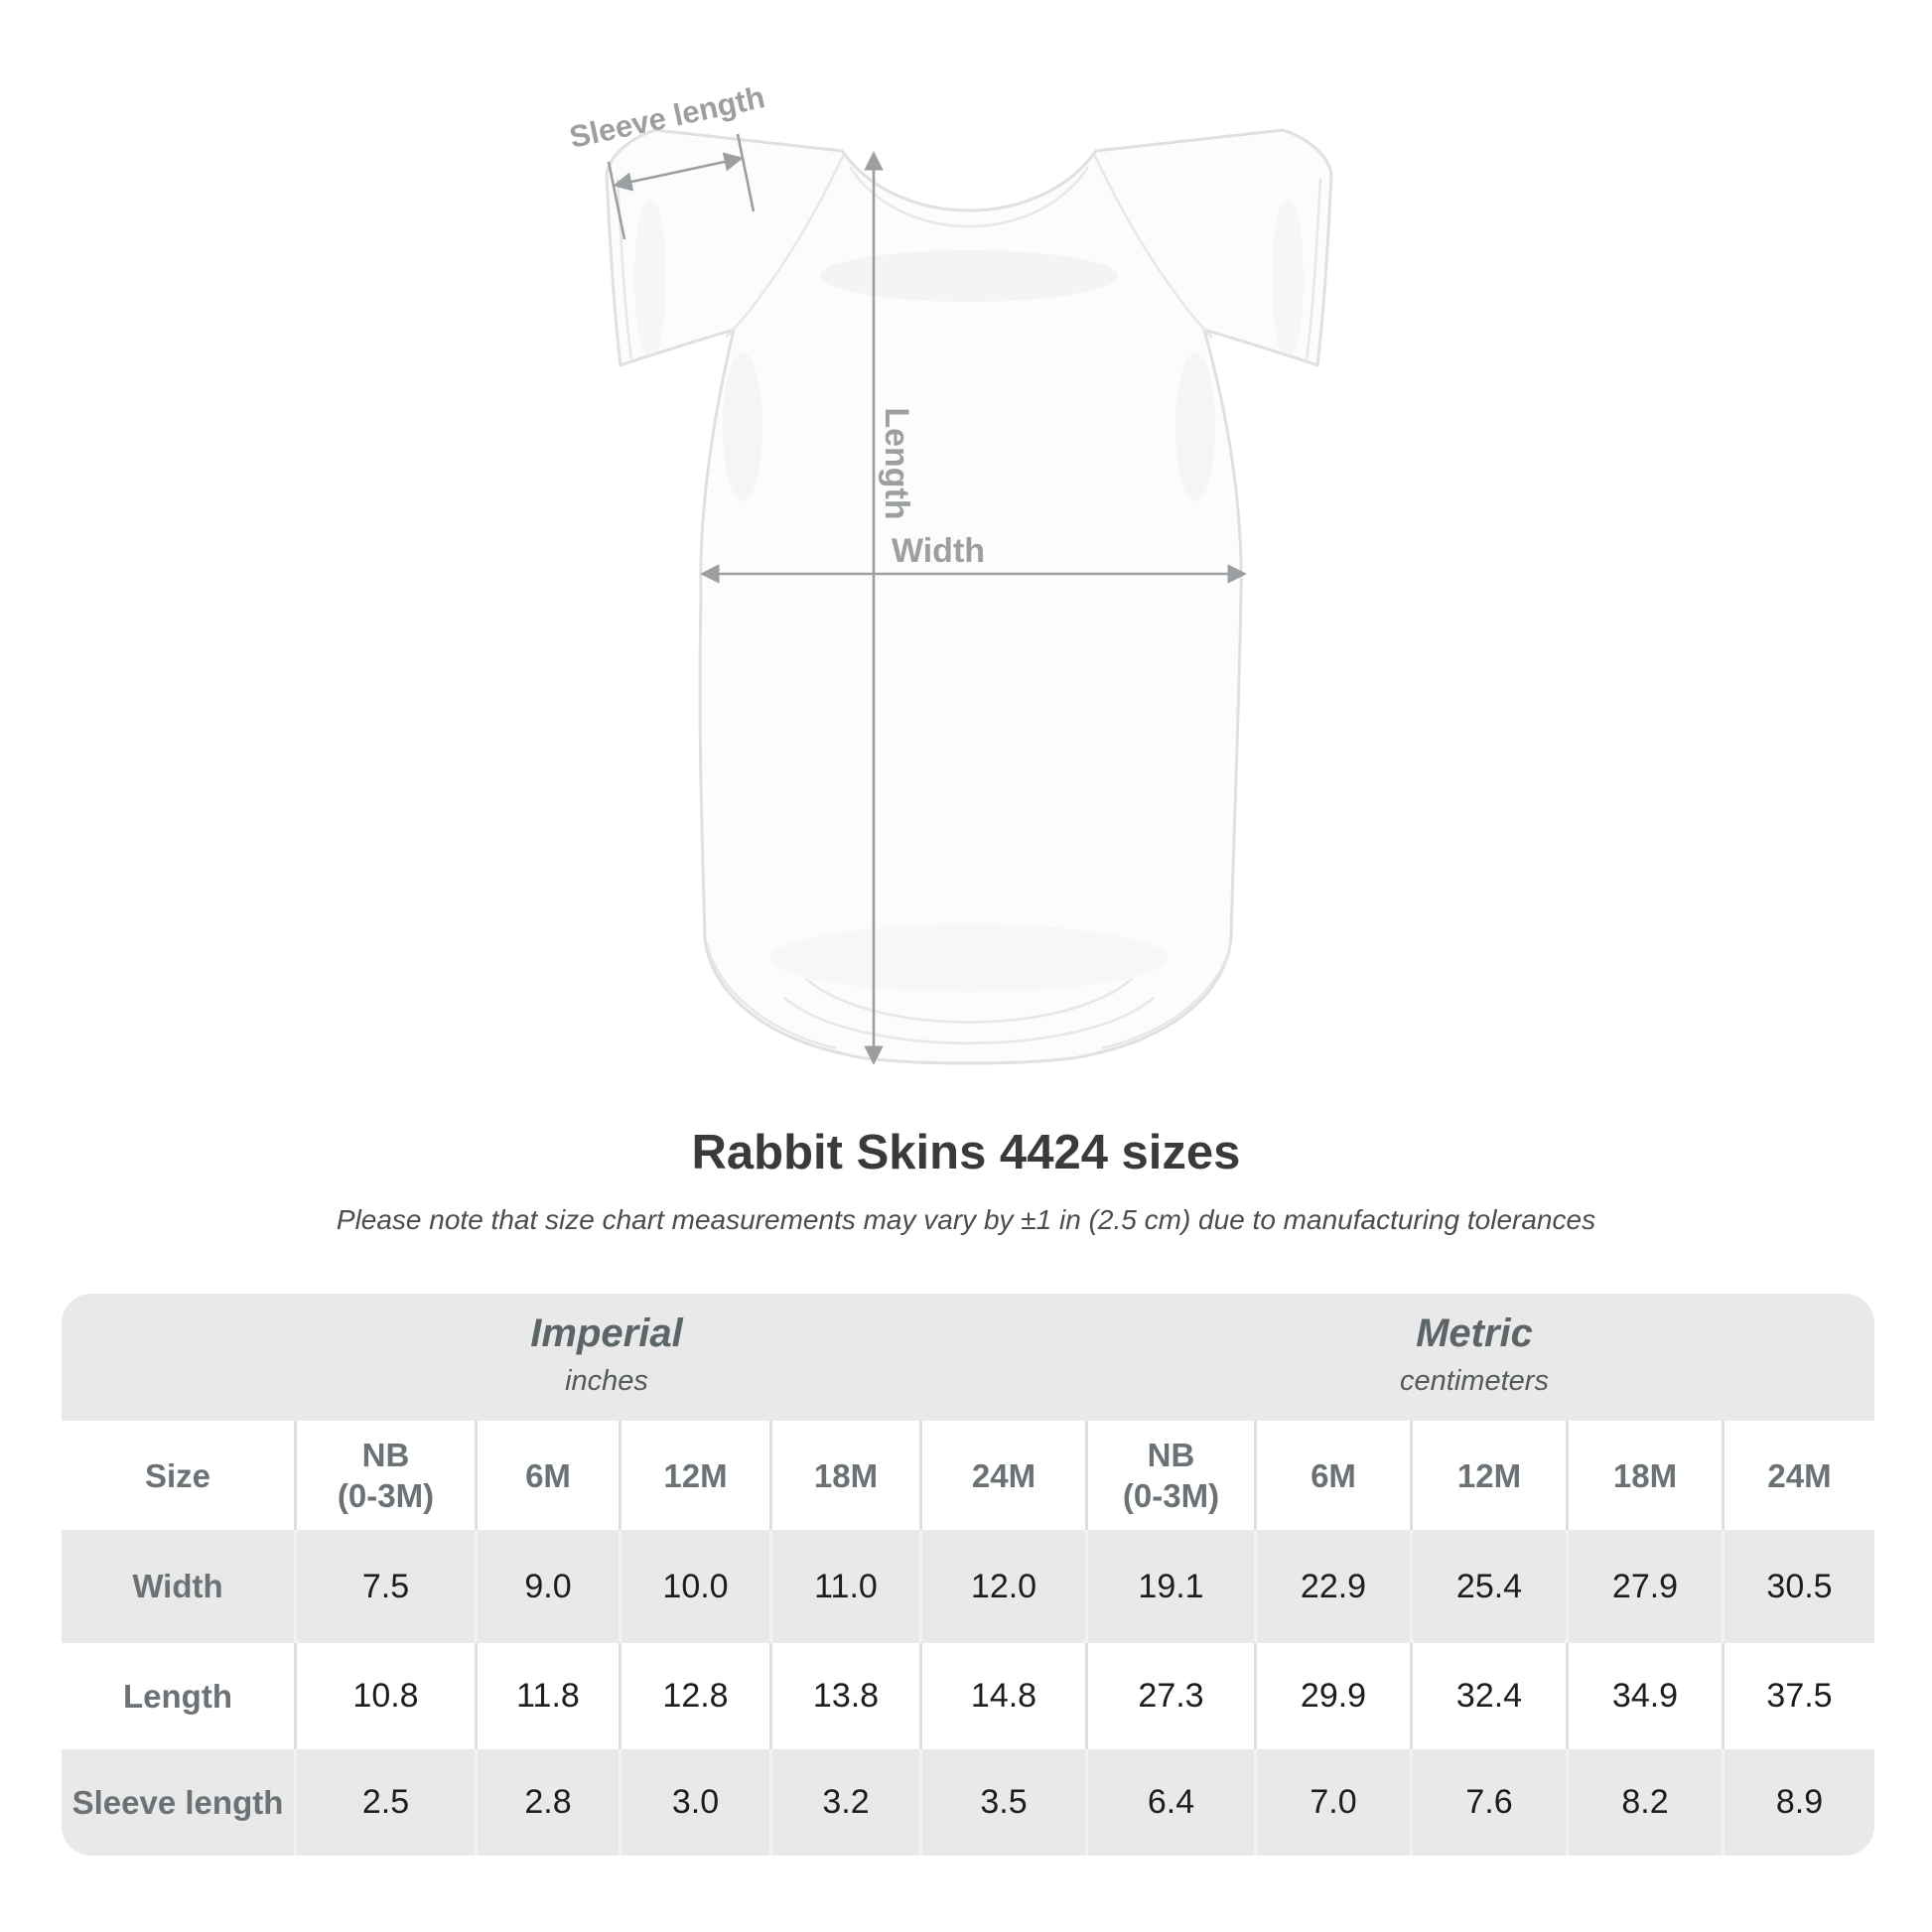 The image size is (1932, 1932). Describe the element at coordinates (1475, 1333) in the screenshot. I see `metric-label: Metric` at that location.